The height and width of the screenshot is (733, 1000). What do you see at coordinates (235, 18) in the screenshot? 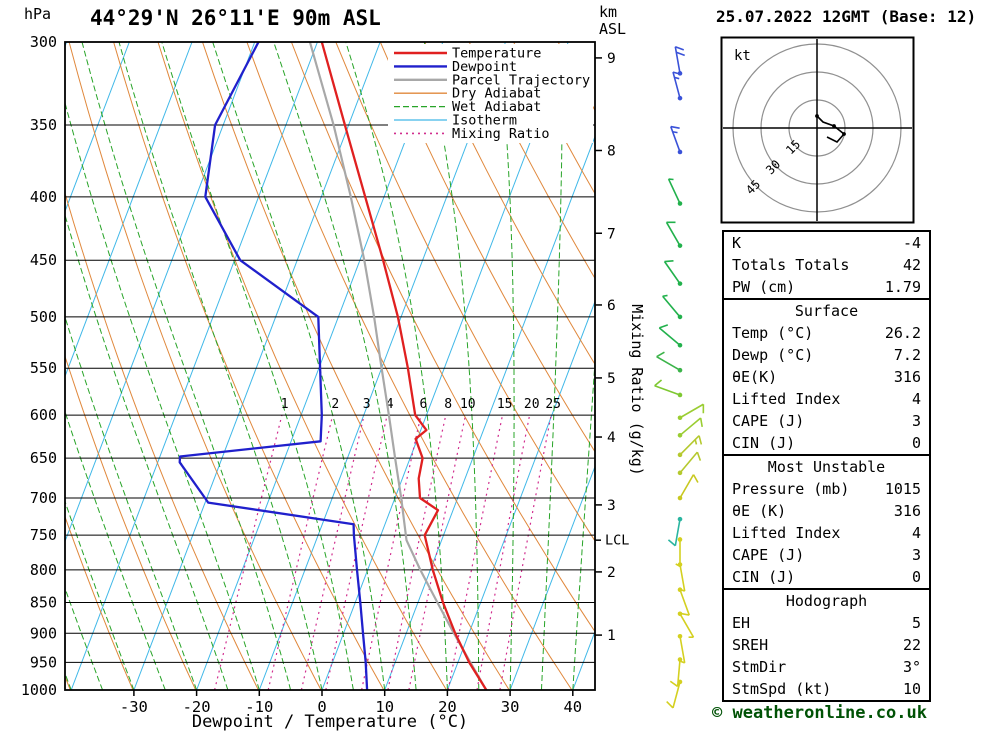
I see `station-title: 44°29'N 26°11'E 90m ASL` at bounding box center [235, 18].